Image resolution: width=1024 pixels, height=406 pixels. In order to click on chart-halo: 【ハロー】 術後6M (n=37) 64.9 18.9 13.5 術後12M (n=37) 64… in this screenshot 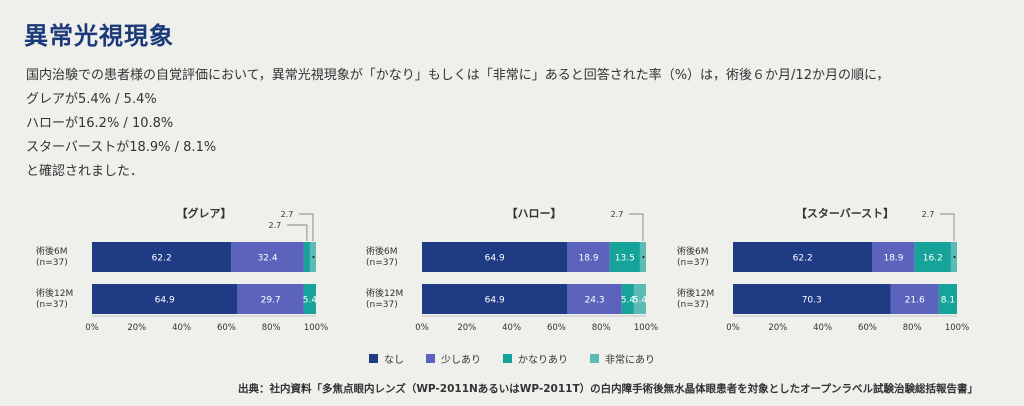, I will do `click(516, 270)`.